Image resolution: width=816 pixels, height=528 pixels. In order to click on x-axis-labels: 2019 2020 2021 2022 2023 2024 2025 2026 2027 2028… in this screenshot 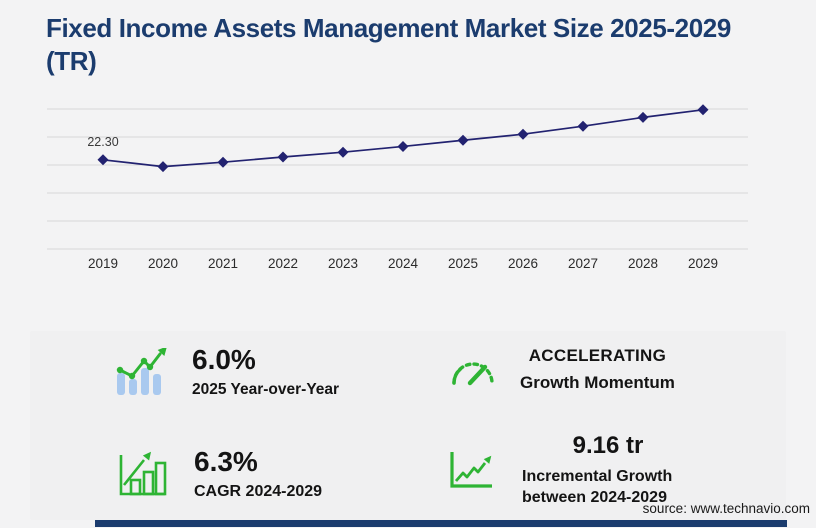, I will do `click(403, 263)`.